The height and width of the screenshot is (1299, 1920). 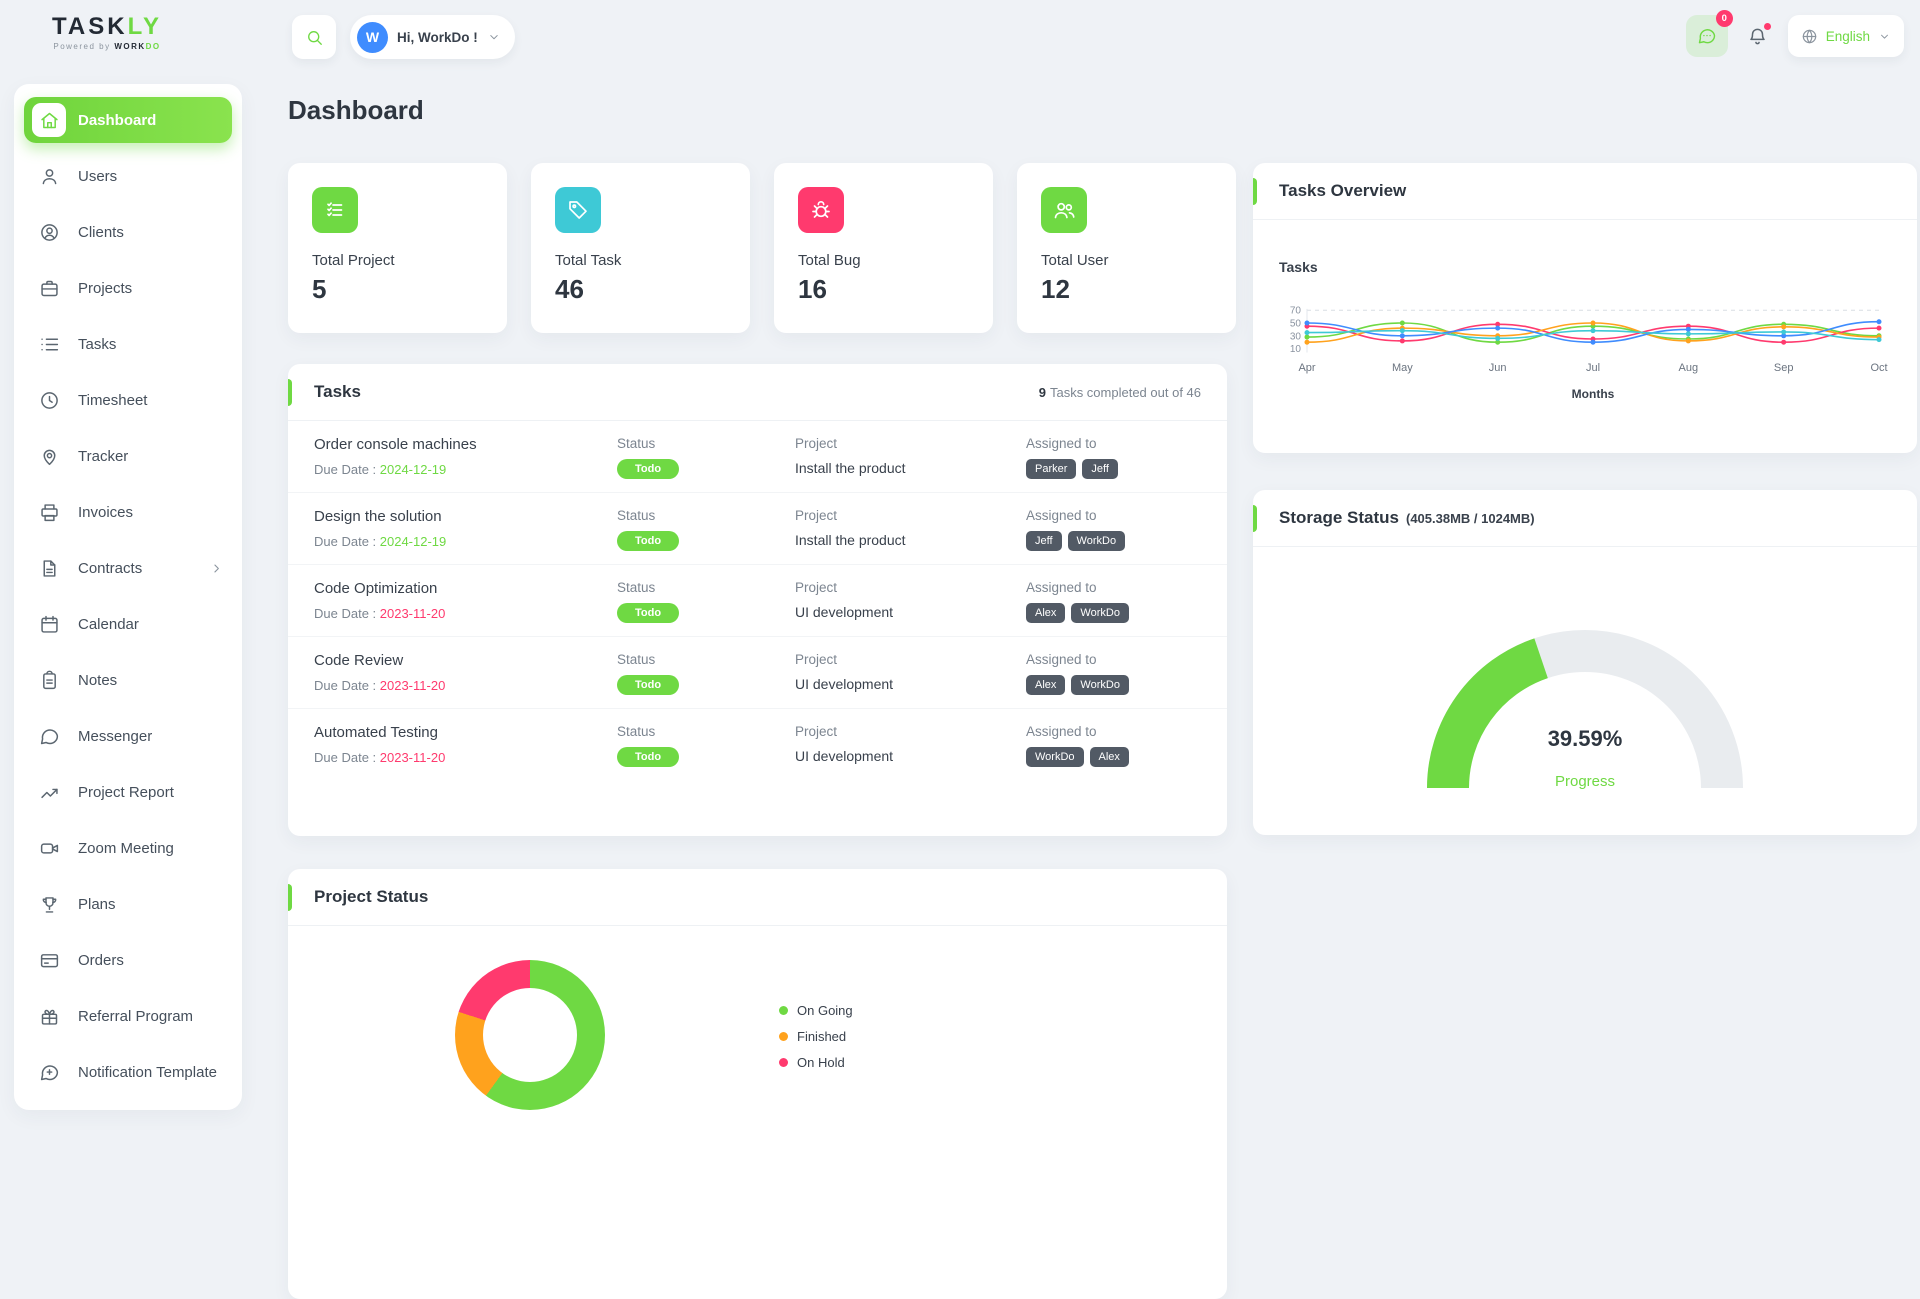 What do you see at coordinates (371, 896) in the screenshot?
I see `project-status-title: Project Status` at bounding box center [371, 896].